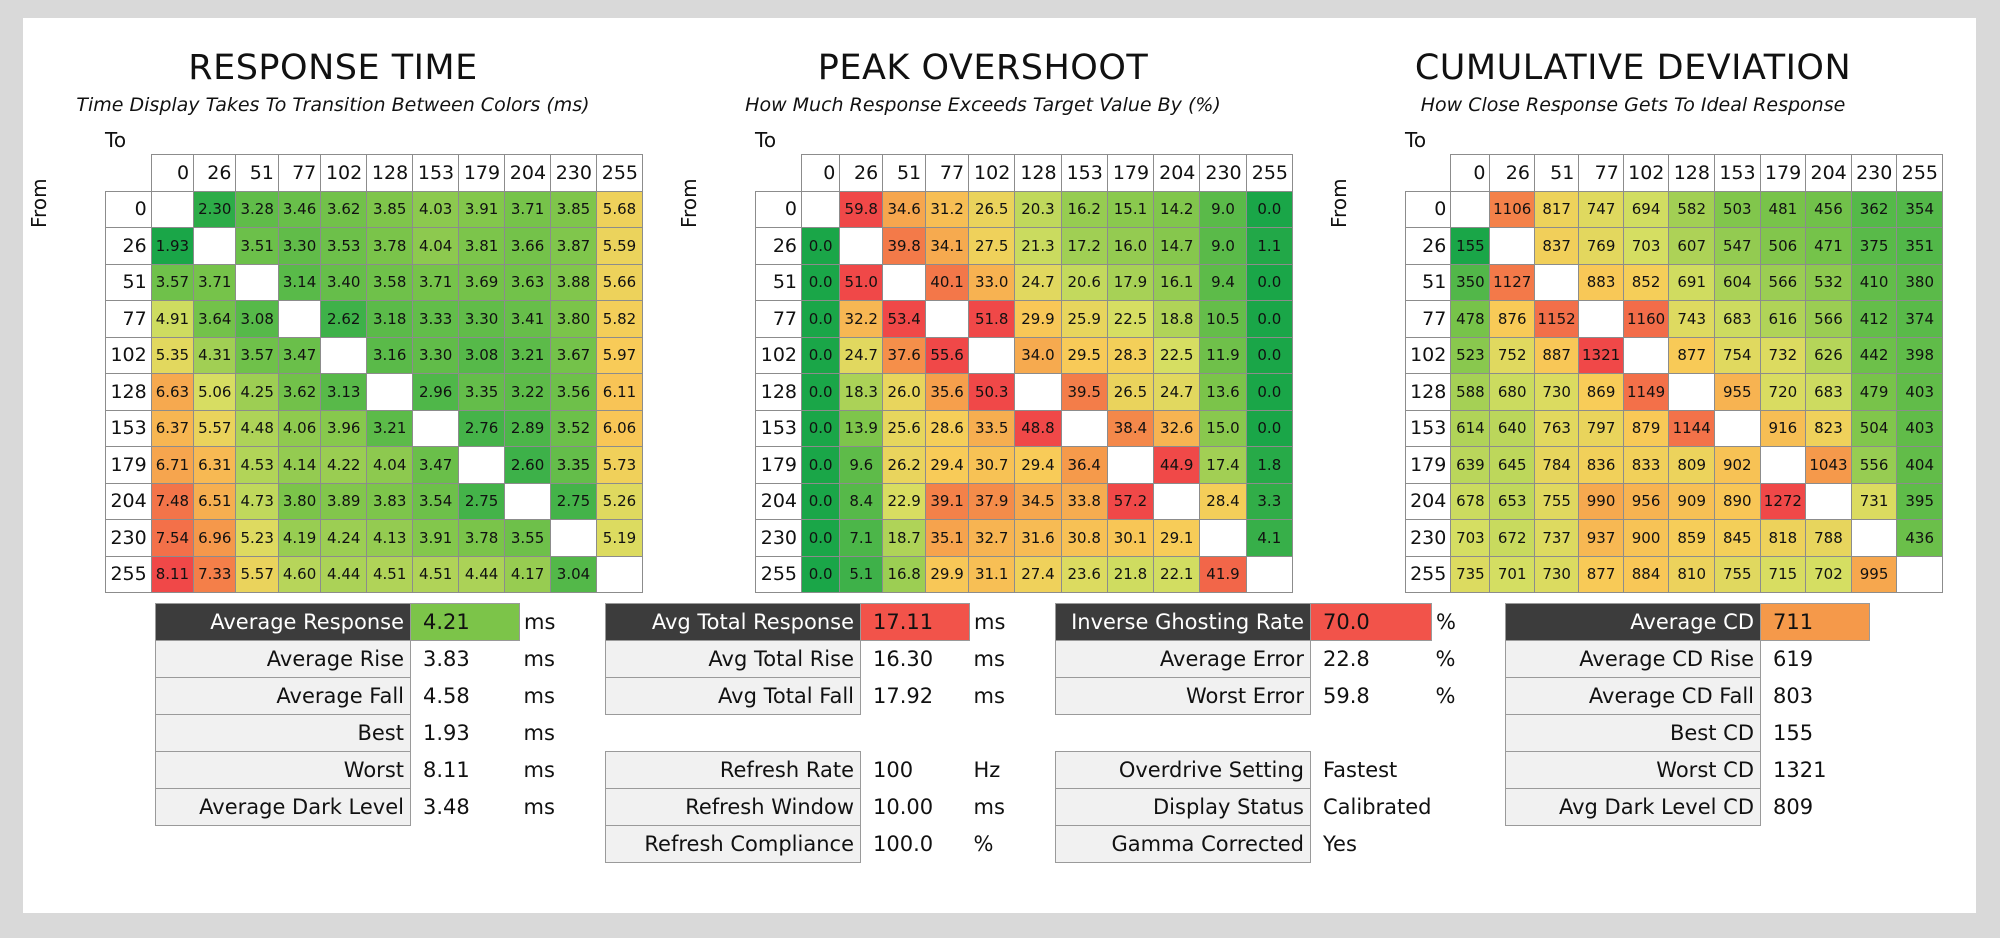 This screenshot has width=2000, height=938. What do you see at coordinates (128, 282) in the screenshot?
I see `row-header: 51` at bounding box center [128, 282].